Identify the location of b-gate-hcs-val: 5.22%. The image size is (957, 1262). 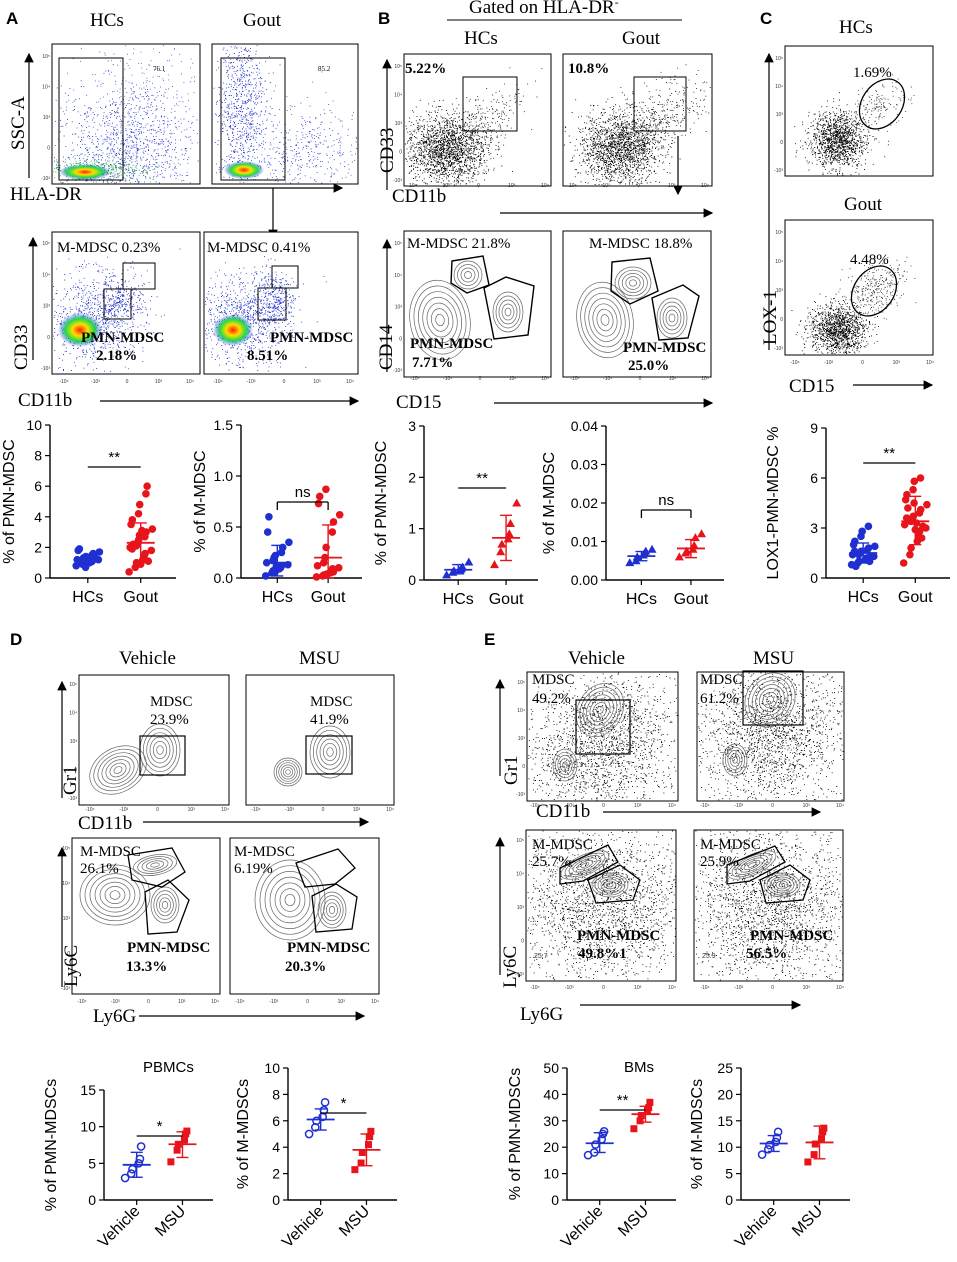
(425, 69).